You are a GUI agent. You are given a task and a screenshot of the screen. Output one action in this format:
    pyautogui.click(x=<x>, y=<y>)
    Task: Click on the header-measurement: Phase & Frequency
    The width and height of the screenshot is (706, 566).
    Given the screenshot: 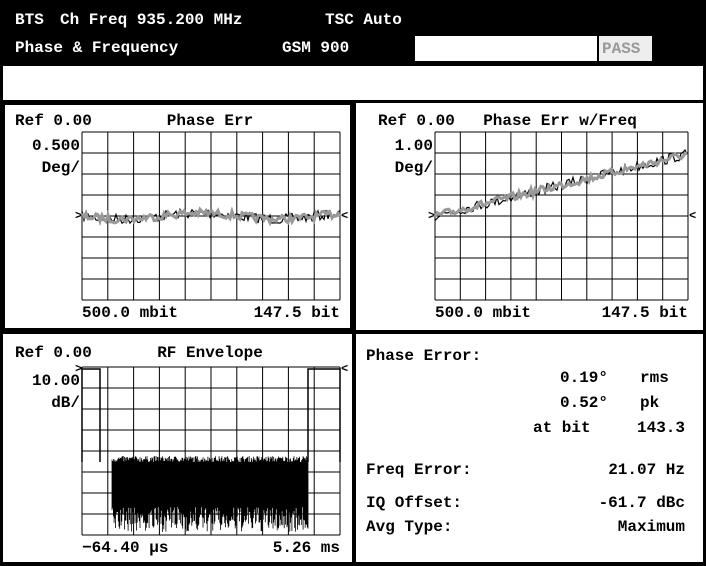 What is the action you would take?
    pyautogui.click(x=97, y=48)
    